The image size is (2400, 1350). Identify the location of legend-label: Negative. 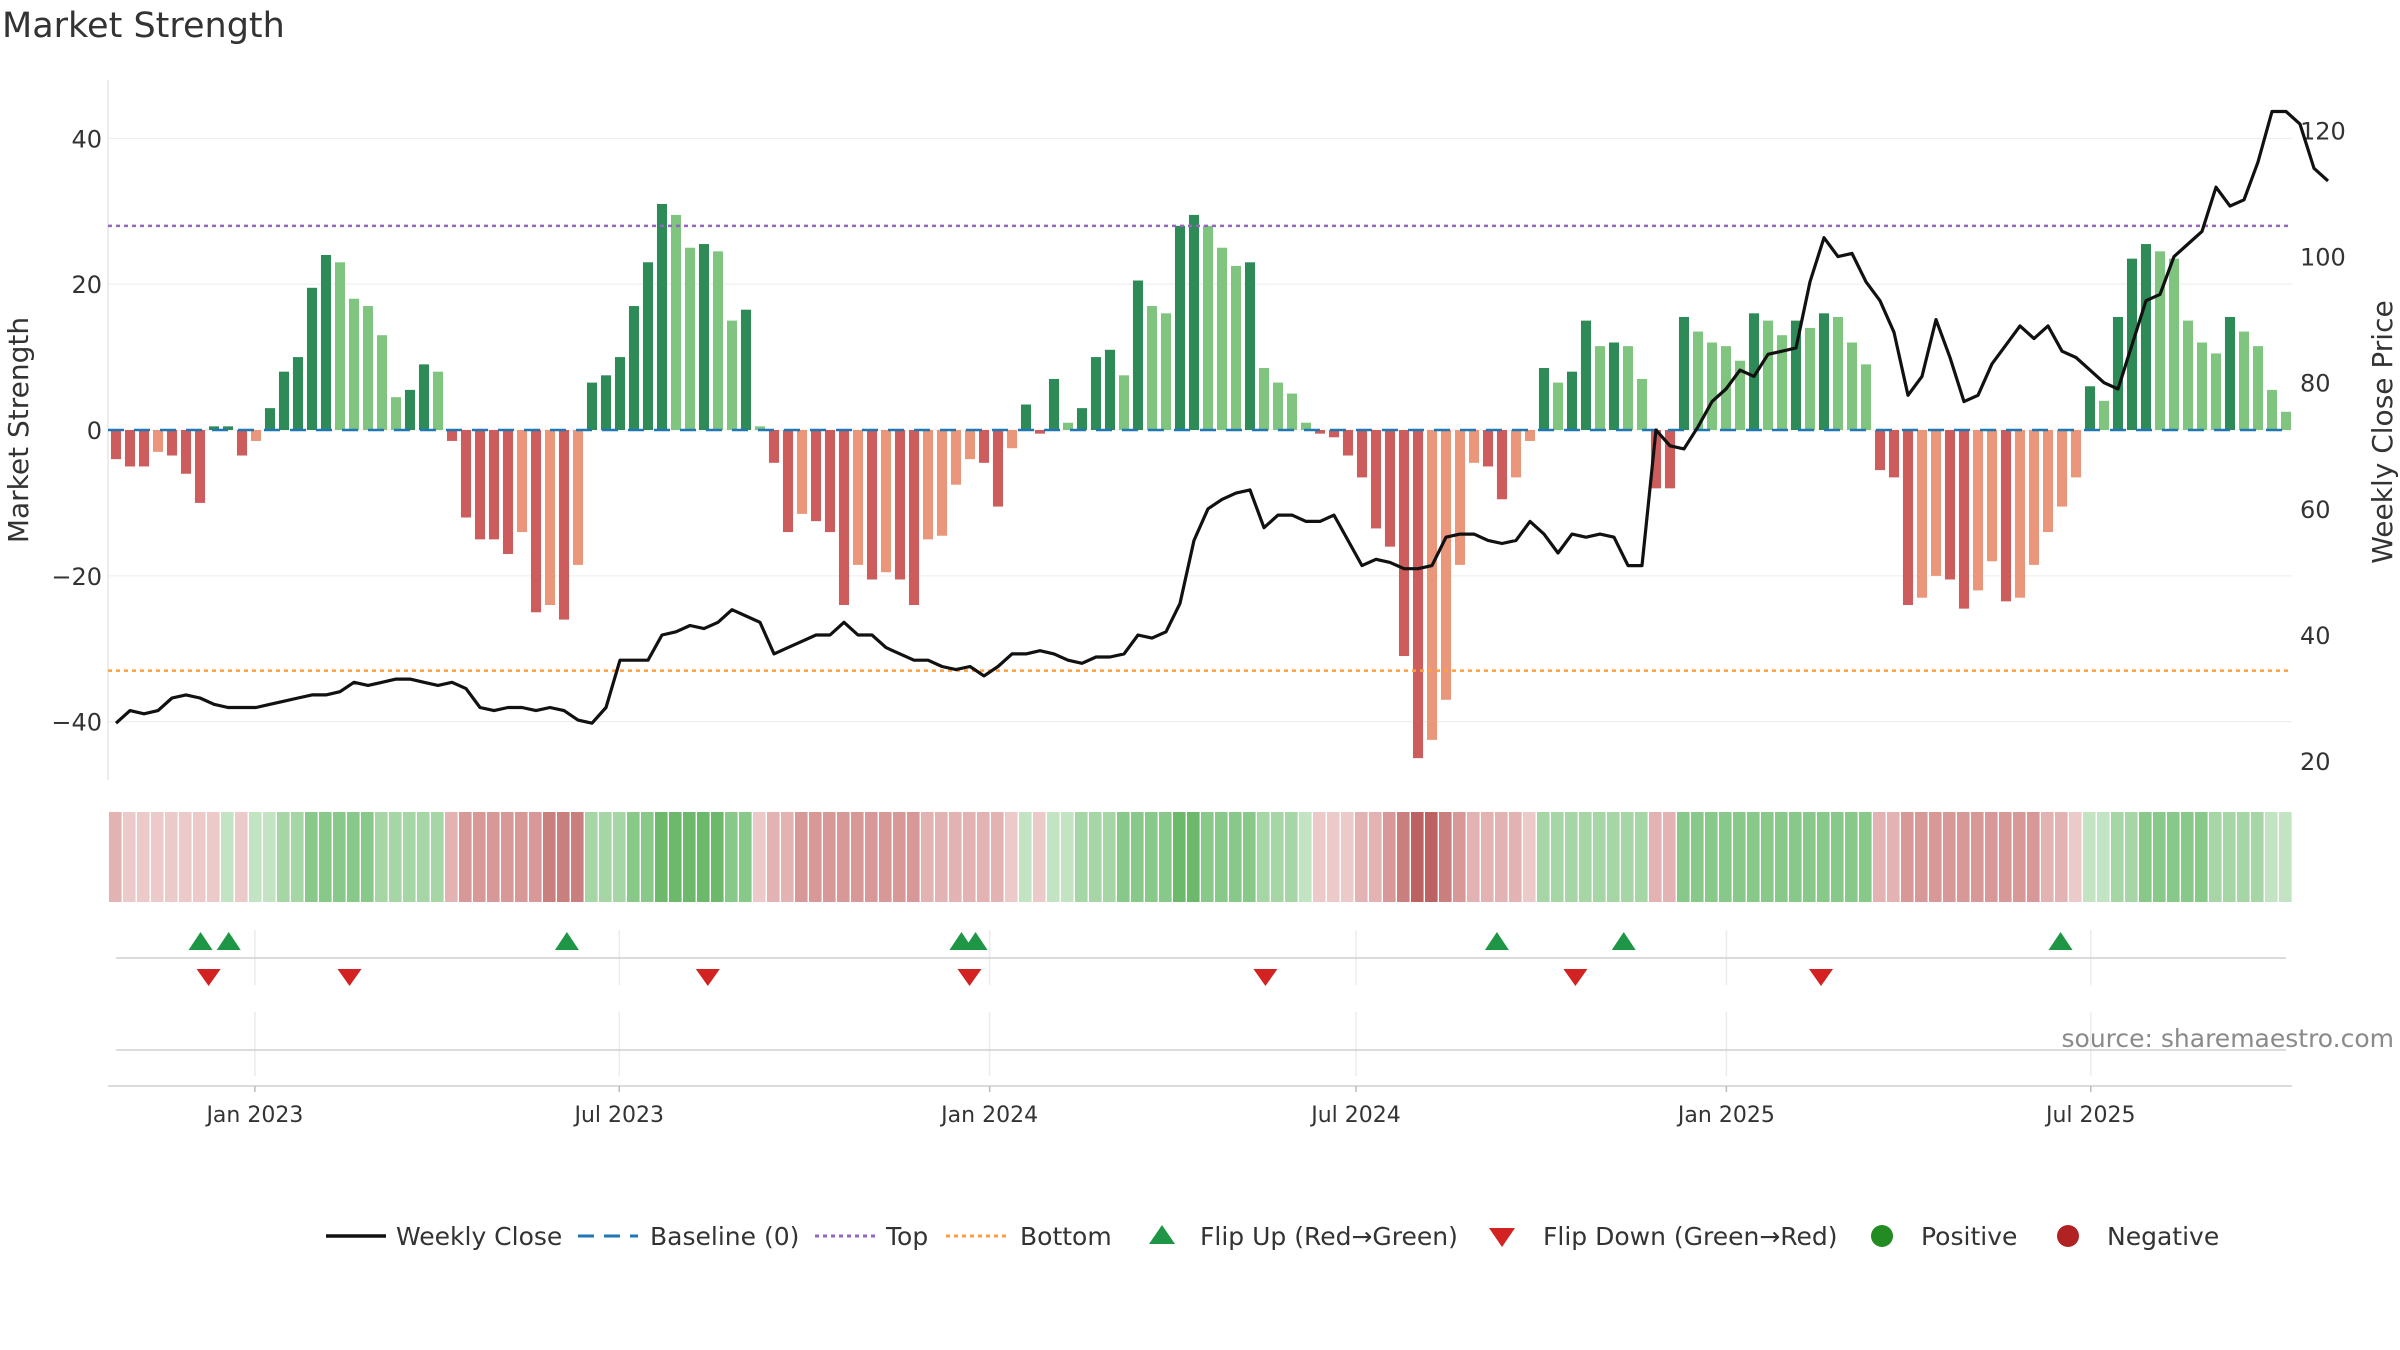
(2163, 1236).